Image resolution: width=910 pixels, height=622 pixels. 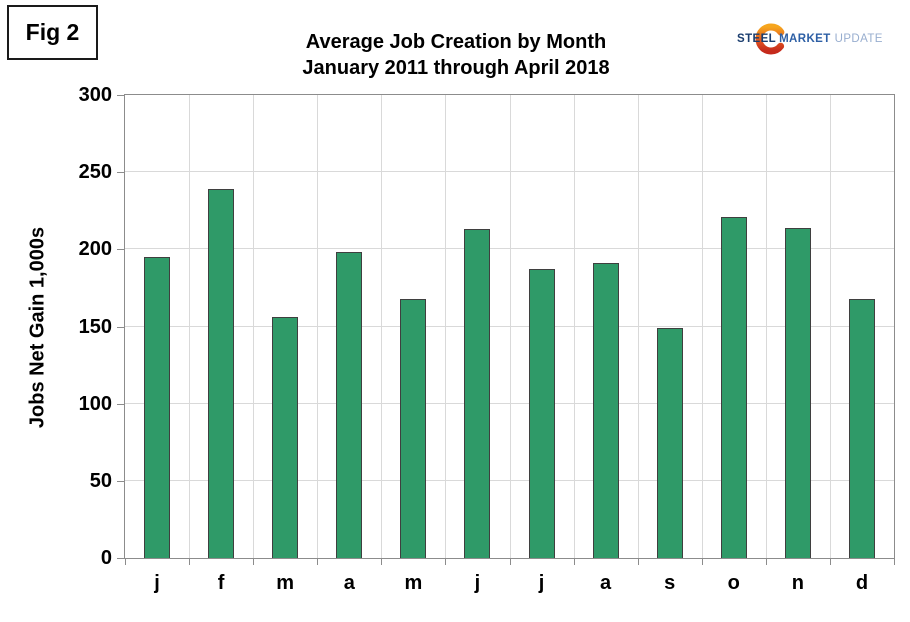 What do you see at coordinates (757, 39) in the screenshot?
I see `logo-word-steel: STEEL` at bounding box center [757, 39].